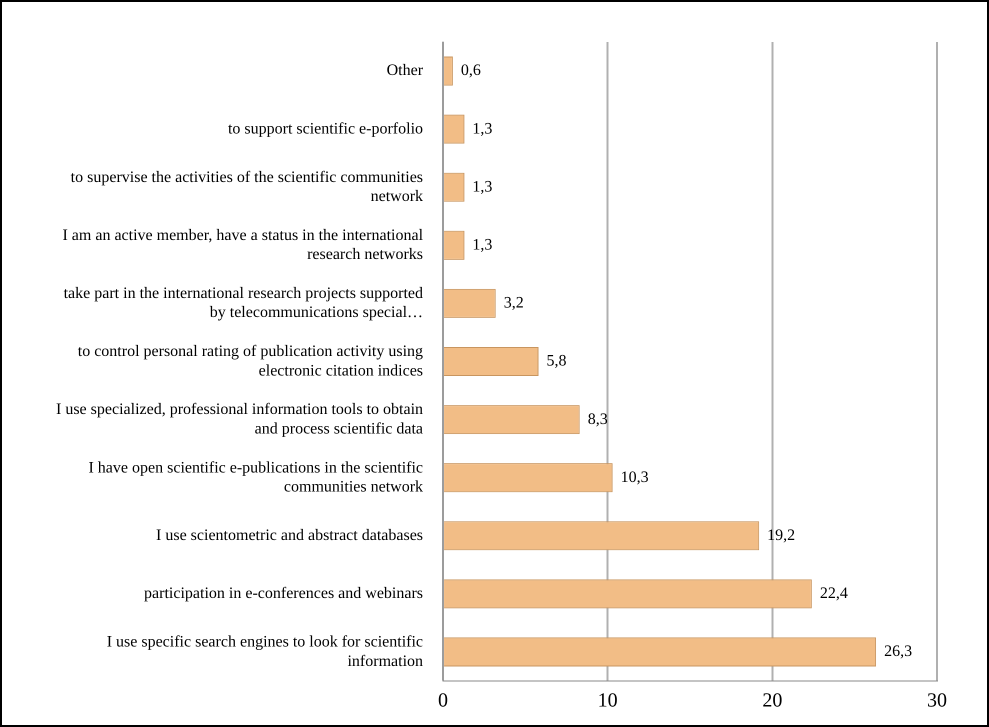  Describe the element at coordinates (598, 419) in the screenshot. I see `data-label: 8,3` at that location.